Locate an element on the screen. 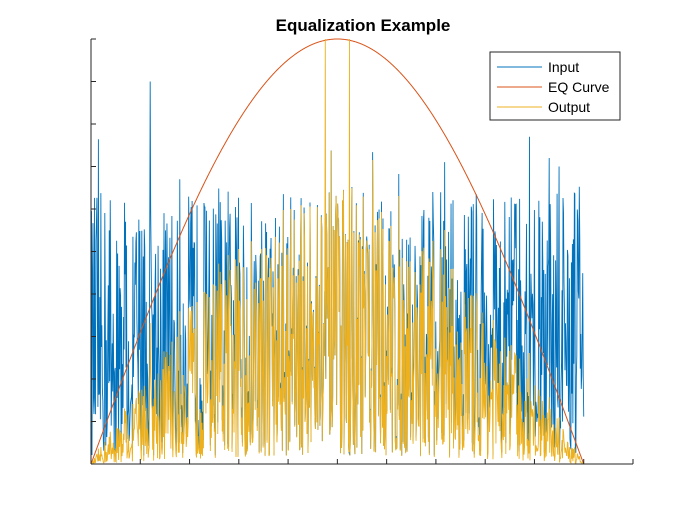  legend-label: EQ Curve is located at coordinates (579, 87).